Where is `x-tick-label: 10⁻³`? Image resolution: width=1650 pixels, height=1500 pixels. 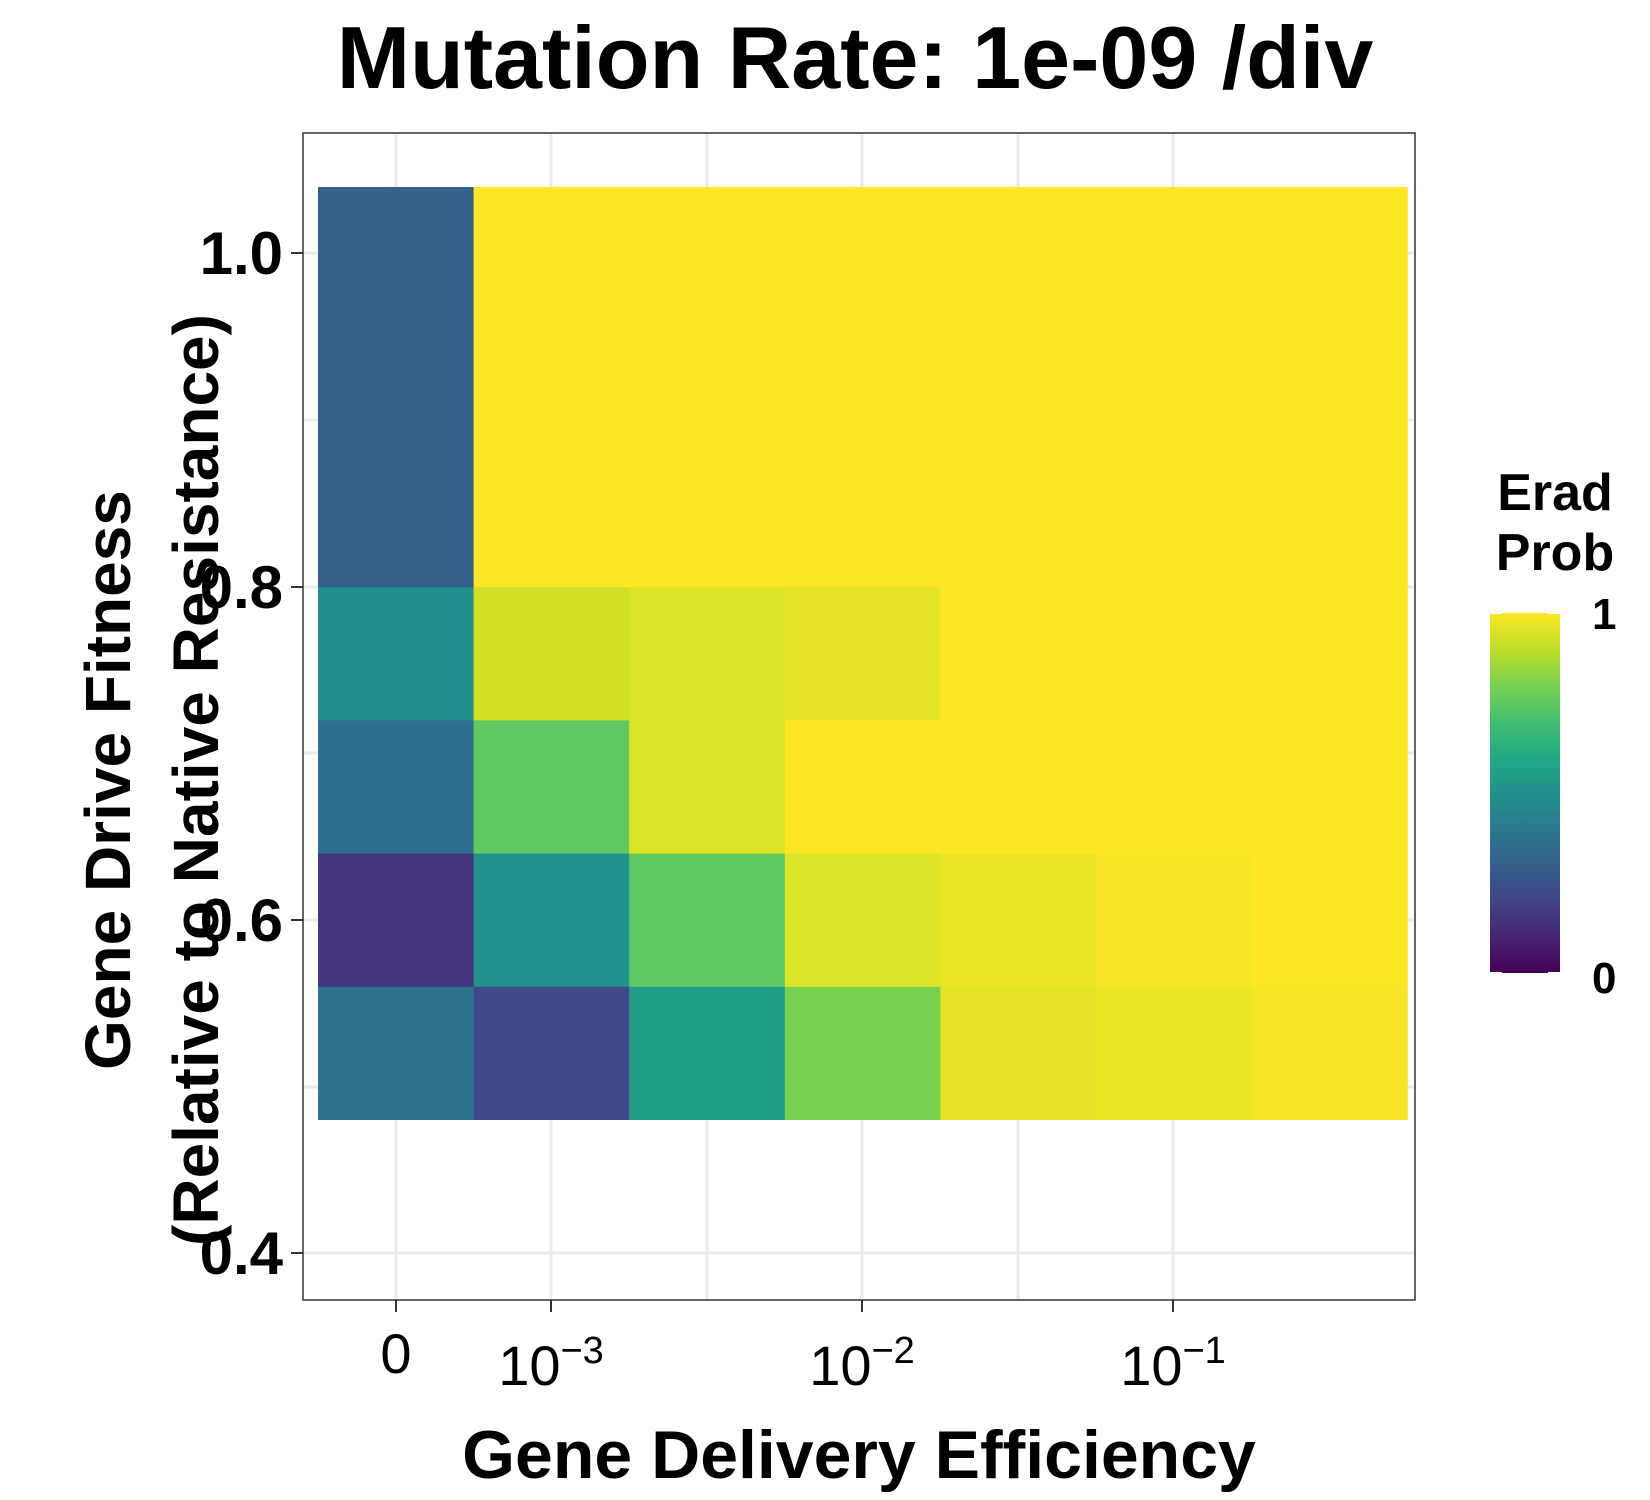
x-tick-label: 10⁻³ is located at coordinates (551, 1363).